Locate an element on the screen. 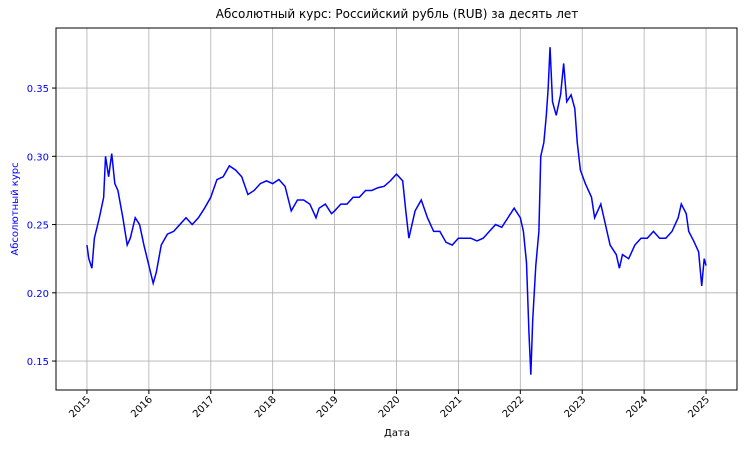 The height and width of the screenshot is (450, 750). y-tick-label: 0.20 is located at coordinates (38, 294).